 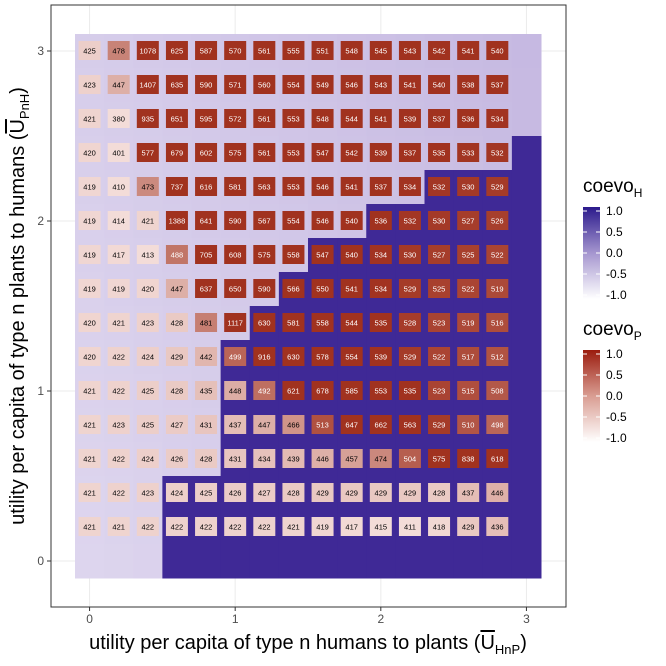 What do you see at coordinates (293, 289) in the screenshot?
I see `cell-value: 566` at bounding box center [293, 289].